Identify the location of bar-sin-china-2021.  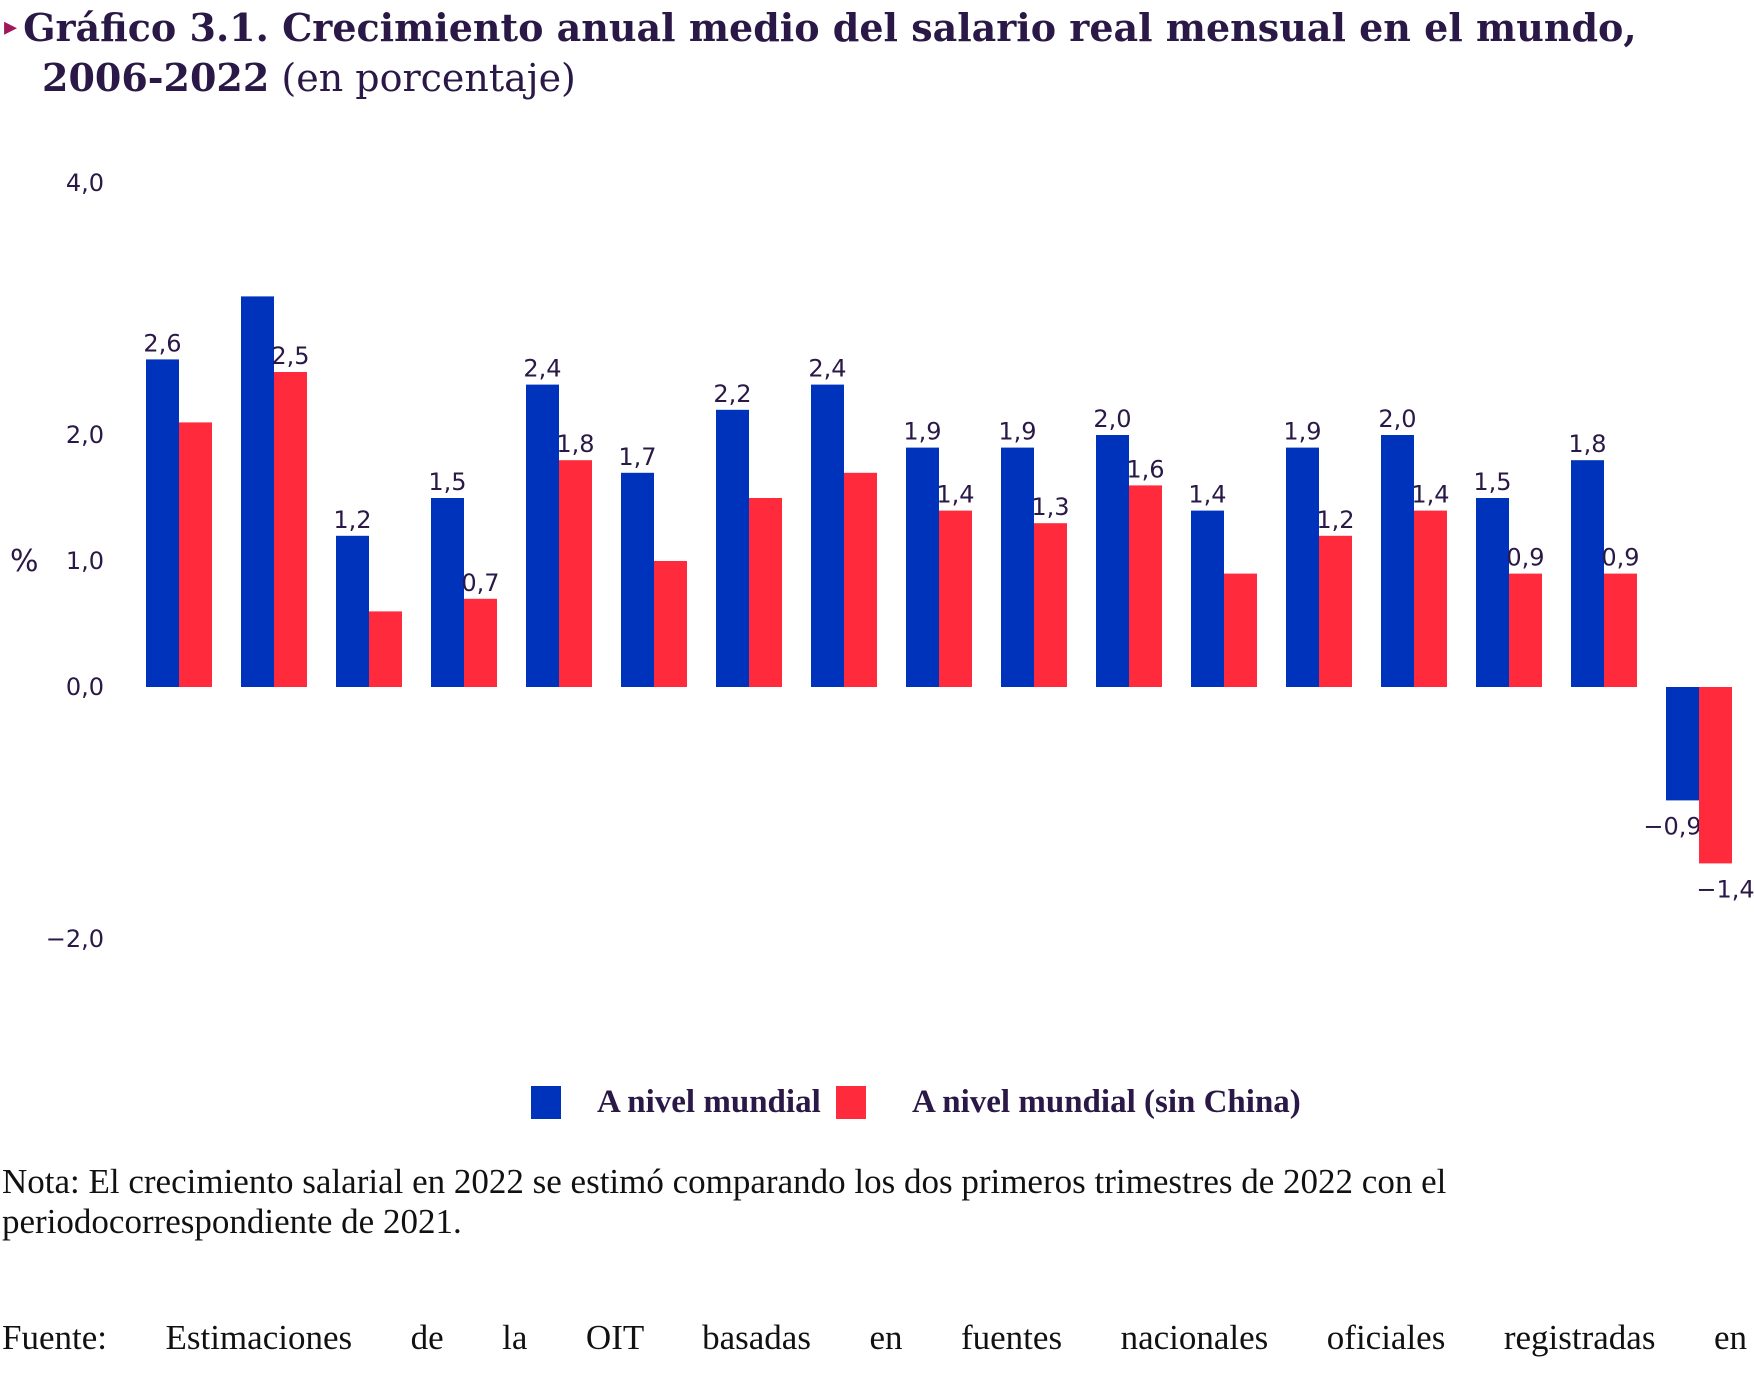
(1620, 630).